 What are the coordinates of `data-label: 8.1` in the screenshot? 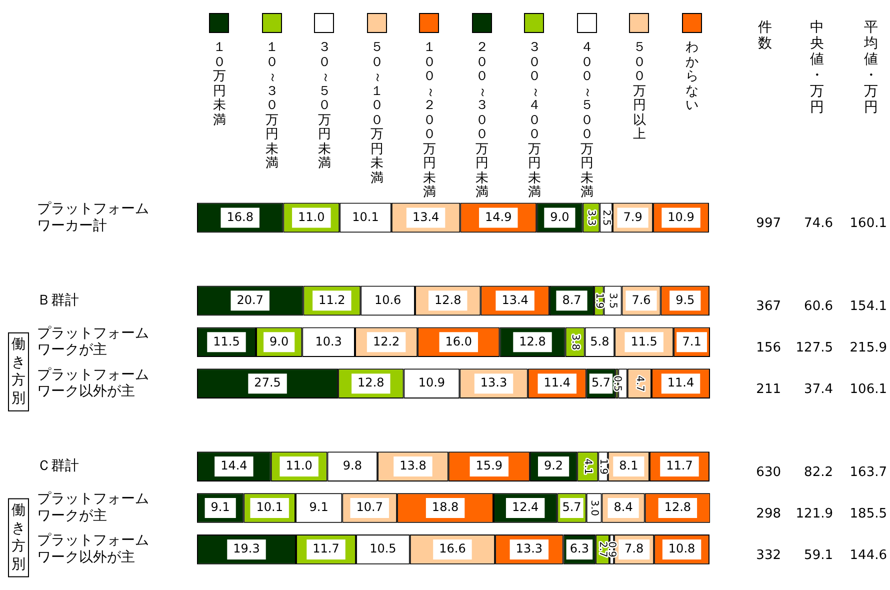 It's located at (628, 465).